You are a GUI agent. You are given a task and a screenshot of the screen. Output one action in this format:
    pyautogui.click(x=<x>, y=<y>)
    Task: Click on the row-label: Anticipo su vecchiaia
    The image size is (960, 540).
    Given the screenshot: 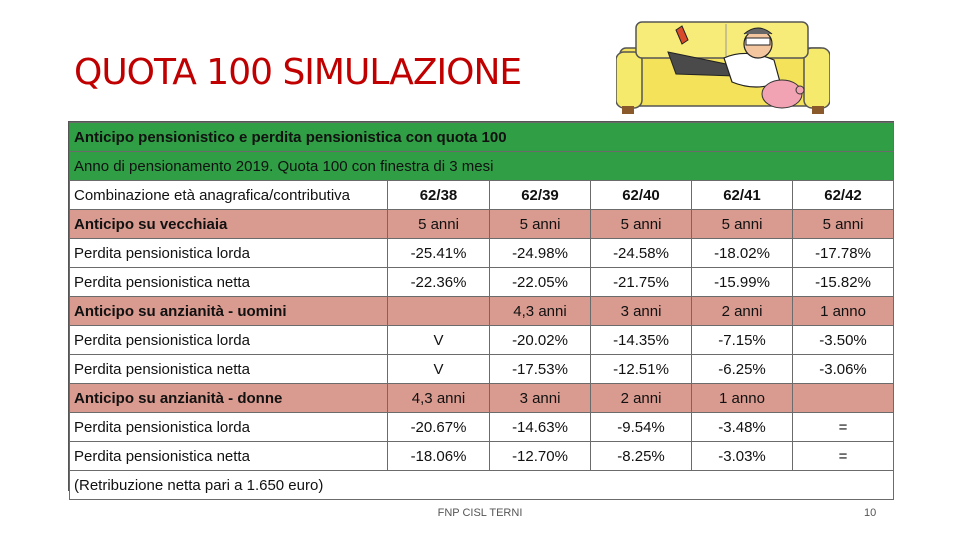 What is the action you would take?
    pyautogui.click(x=228, y=224)
    